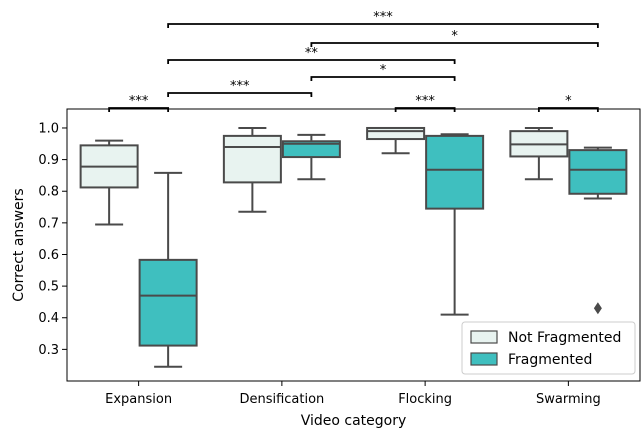 The image size is (642, 431). I want to click on y-tick-label: 0.3, so click(48, 350).